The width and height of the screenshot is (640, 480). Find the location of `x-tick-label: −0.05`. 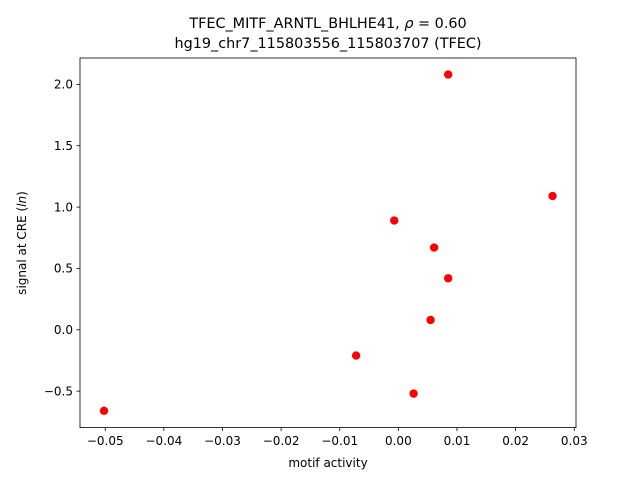

x-tick-label: −0.05 is located at coordinates (105, 441).